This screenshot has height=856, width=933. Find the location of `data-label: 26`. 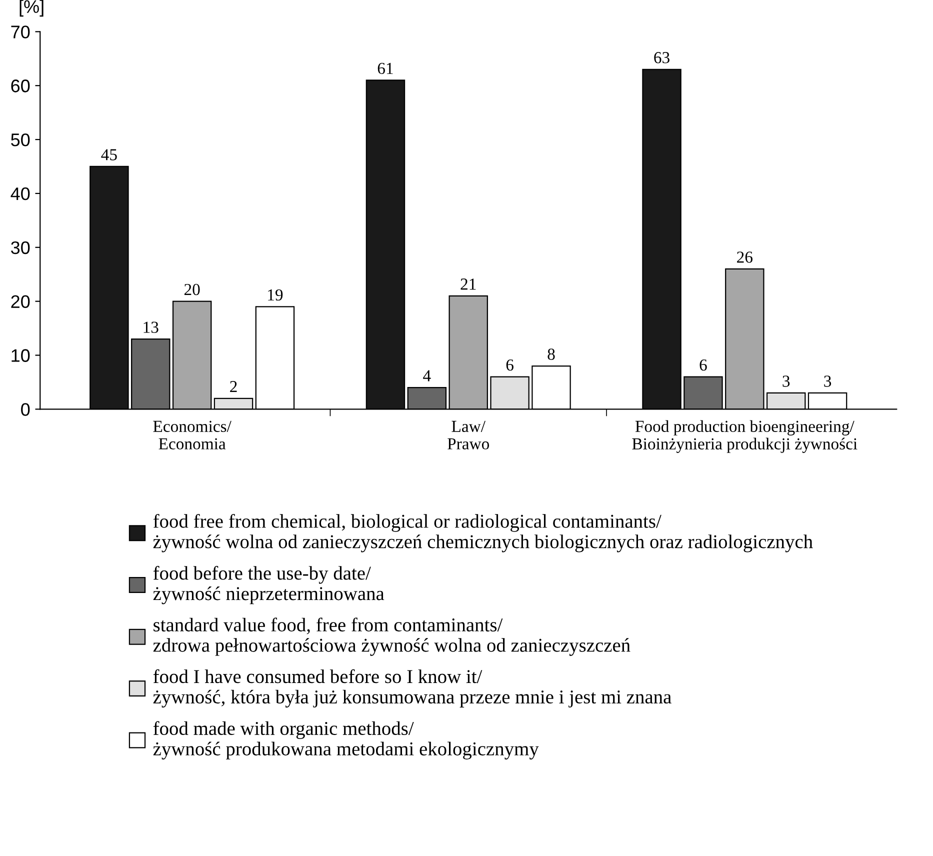

data-label: 26 is located at coordinates (744, 257).